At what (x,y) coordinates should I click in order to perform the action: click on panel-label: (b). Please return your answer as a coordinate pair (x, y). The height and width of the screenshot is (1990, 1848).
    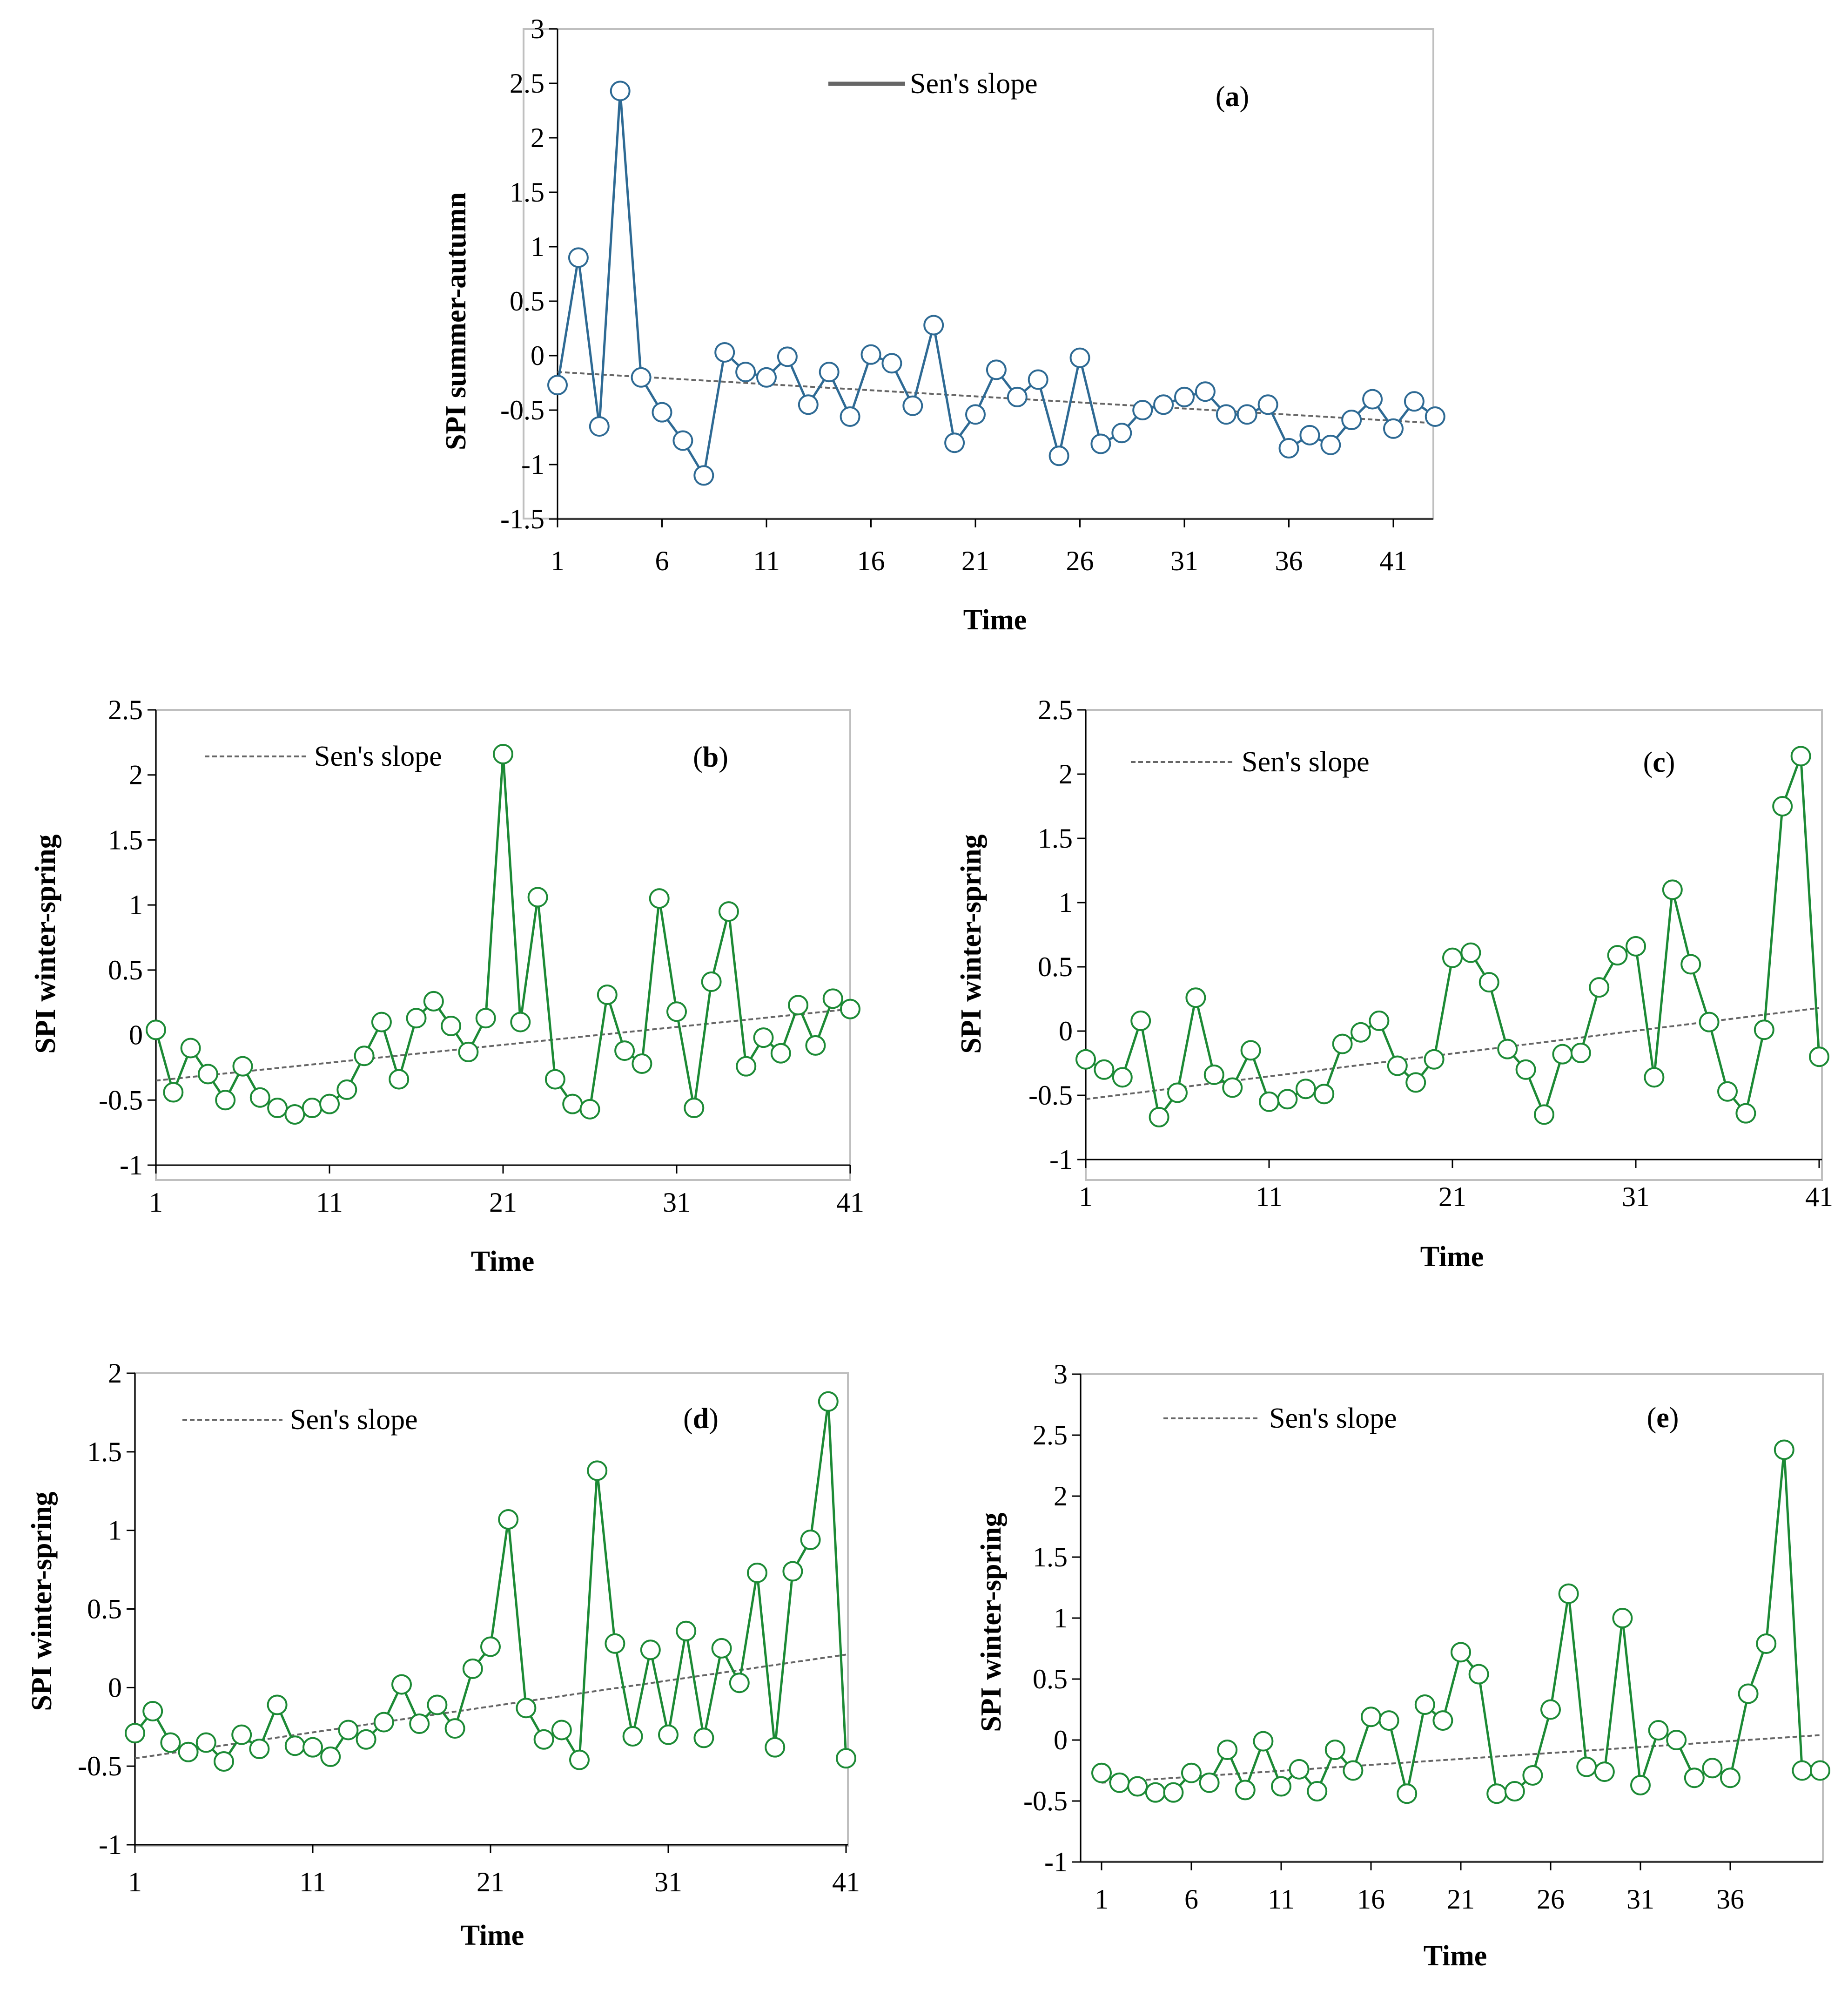
    Looking at the image, I should click on (710, 757).